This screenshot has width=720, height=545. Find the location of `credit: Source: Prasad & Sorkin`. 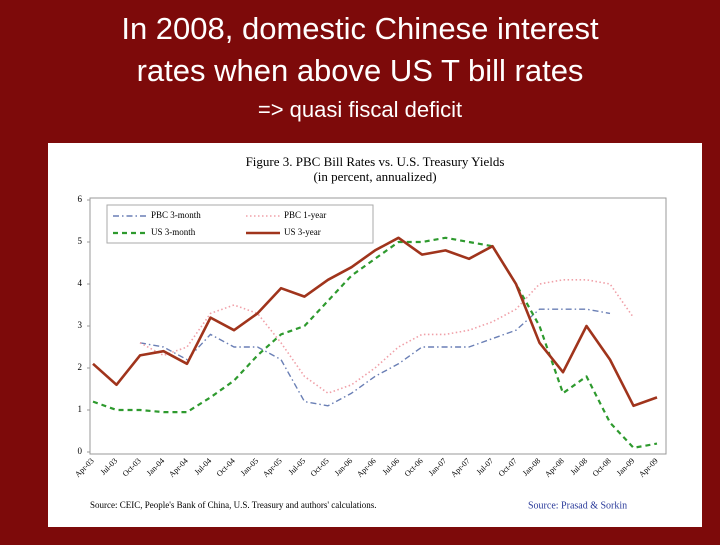

credit: Source: Prasad & Sorkin is located at coordinates (577, 505).